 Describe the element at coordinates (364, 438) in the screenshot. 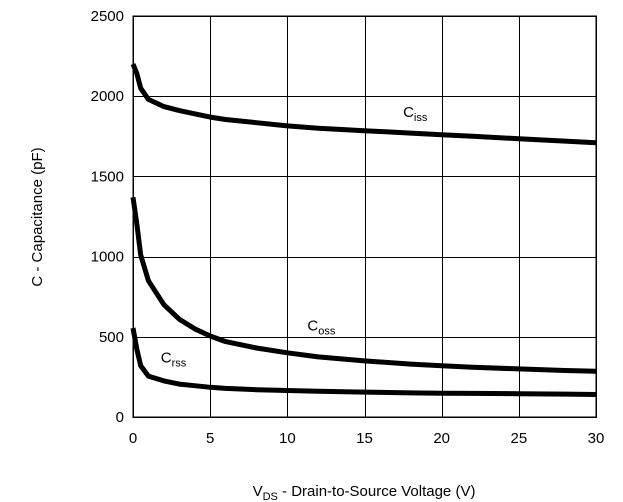

I see `x-tick-label: 15` at that location.